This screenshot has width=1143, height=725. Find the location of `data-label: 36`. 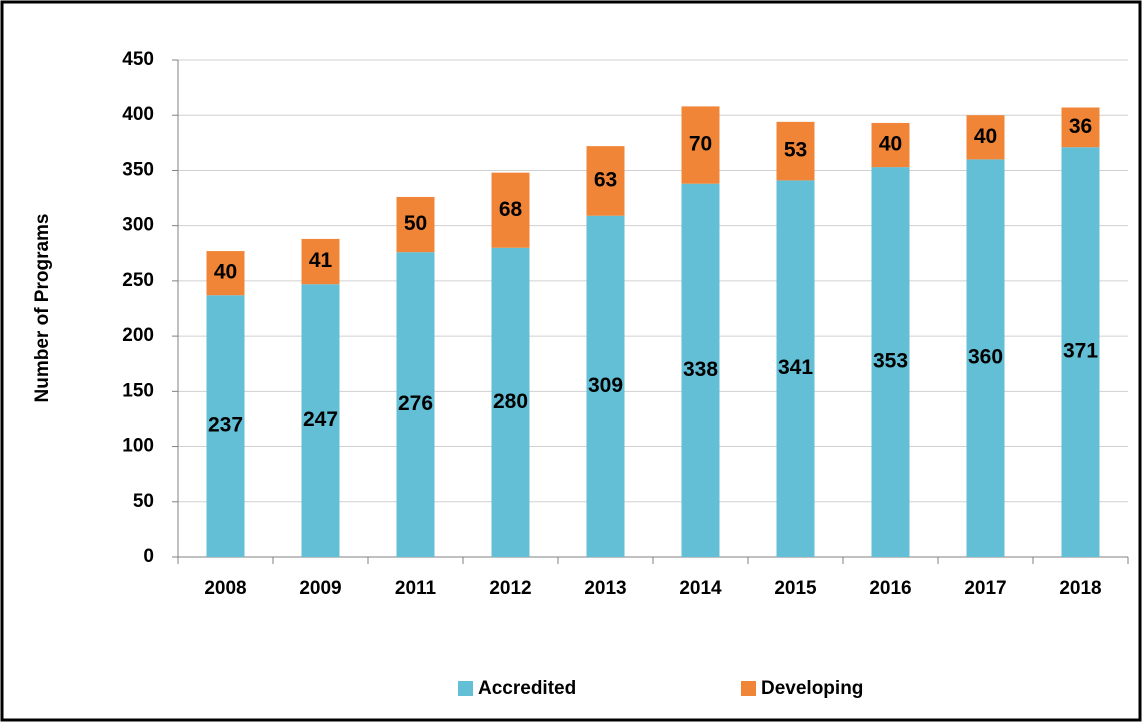

data-label: 36 is located at coordinates (1080, 126).